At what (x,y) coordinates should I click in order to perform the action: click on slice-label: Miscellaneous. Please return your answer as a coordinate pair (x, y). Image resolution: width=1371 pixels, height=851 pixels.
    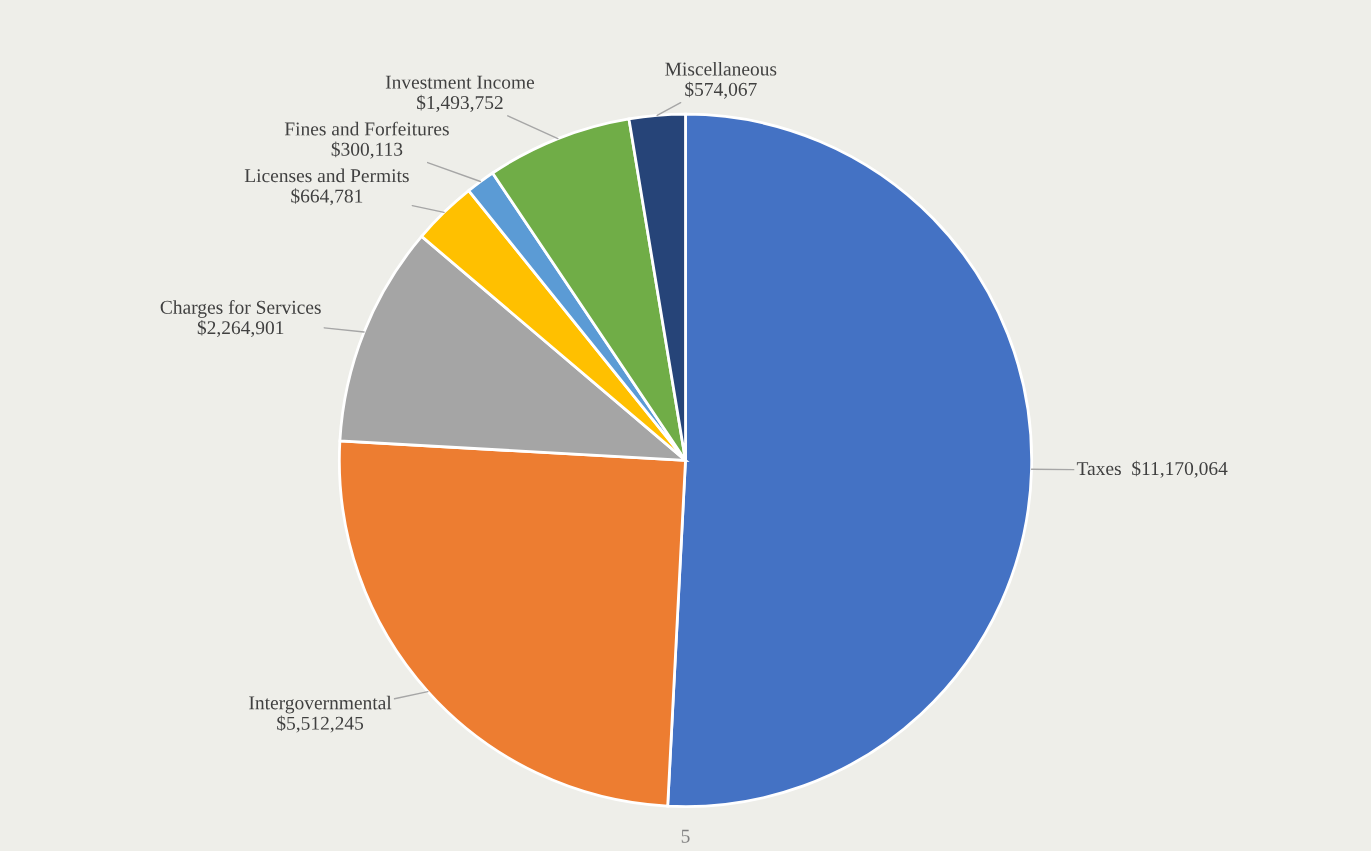
    Looking at the image, I should click on (721, 68).